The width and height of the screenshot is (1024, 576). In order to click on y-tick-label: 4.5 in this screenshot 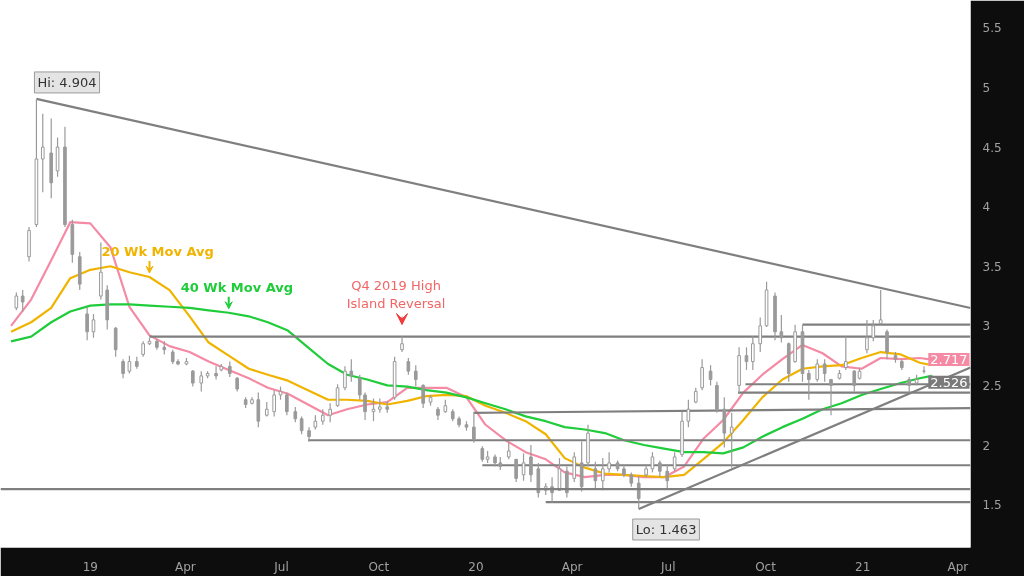, I will do `click(992, 147)`.